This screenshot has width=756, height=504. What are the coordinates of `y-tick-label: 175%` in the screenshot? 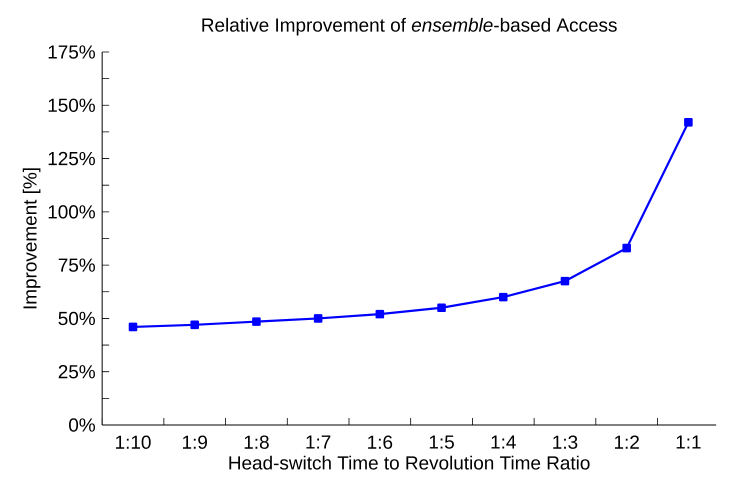 It's located at (71, 52).